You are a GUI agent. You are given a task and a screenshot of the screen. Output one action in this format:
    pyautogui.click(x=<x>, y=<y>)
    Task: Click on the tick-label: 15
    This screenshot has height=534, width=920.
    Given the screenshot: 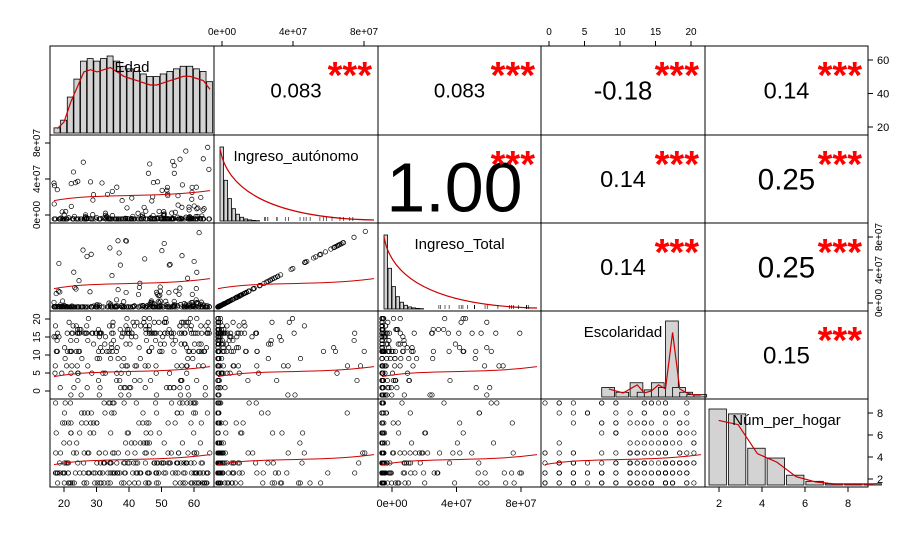 What is the action you would take?
    pyautogui.click(x=37, y=337)
    